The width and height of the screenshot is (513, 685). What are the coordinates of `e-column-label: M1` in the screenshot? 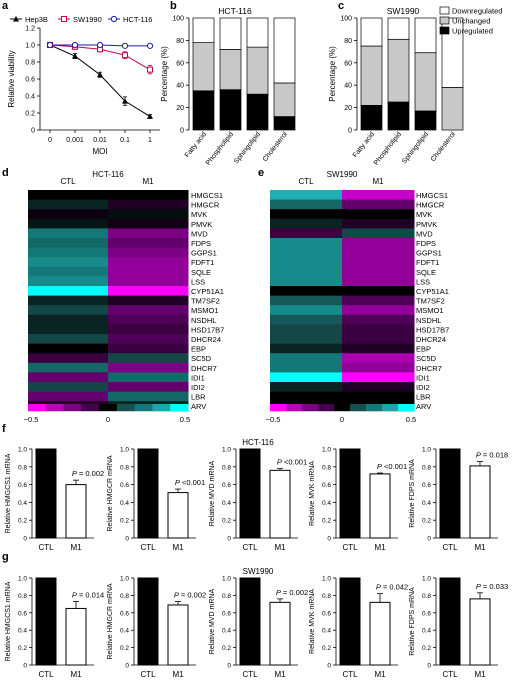 It's located at (378, 181).